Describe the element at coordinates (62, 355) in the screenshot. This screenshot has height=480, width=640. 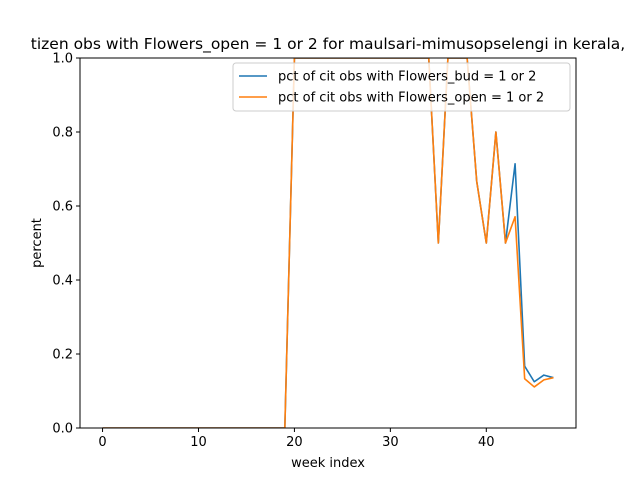
I see `y-tick-label: 0.2` at that location.